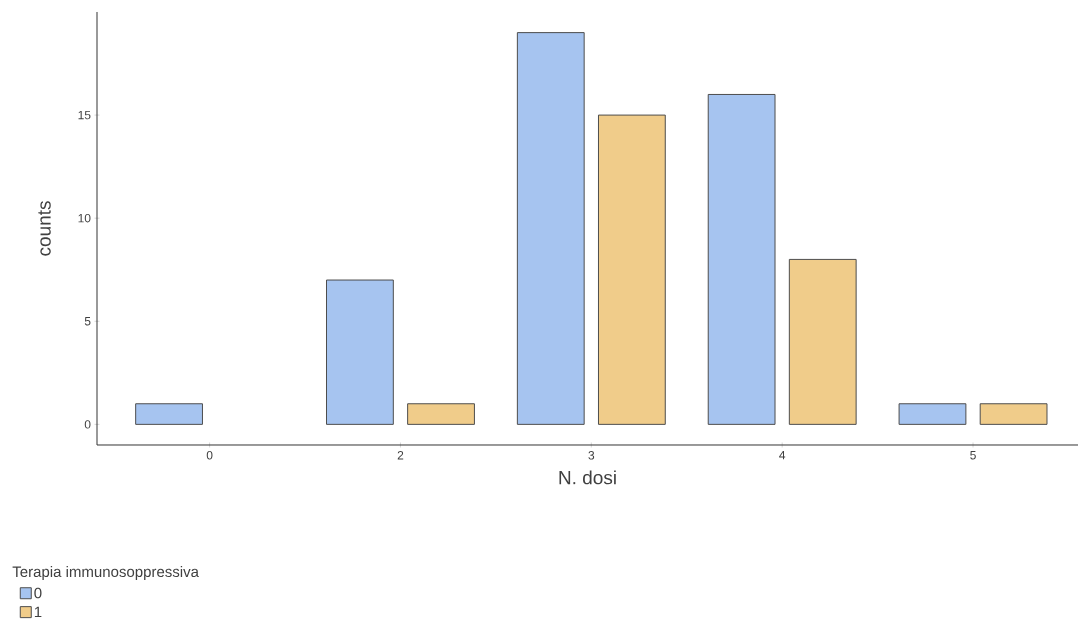  What do you see at coordinates (105, 573) in the screenshot?
I see `legend-title: Terapia immunosoppressiva` at bounding box center [105, 573].